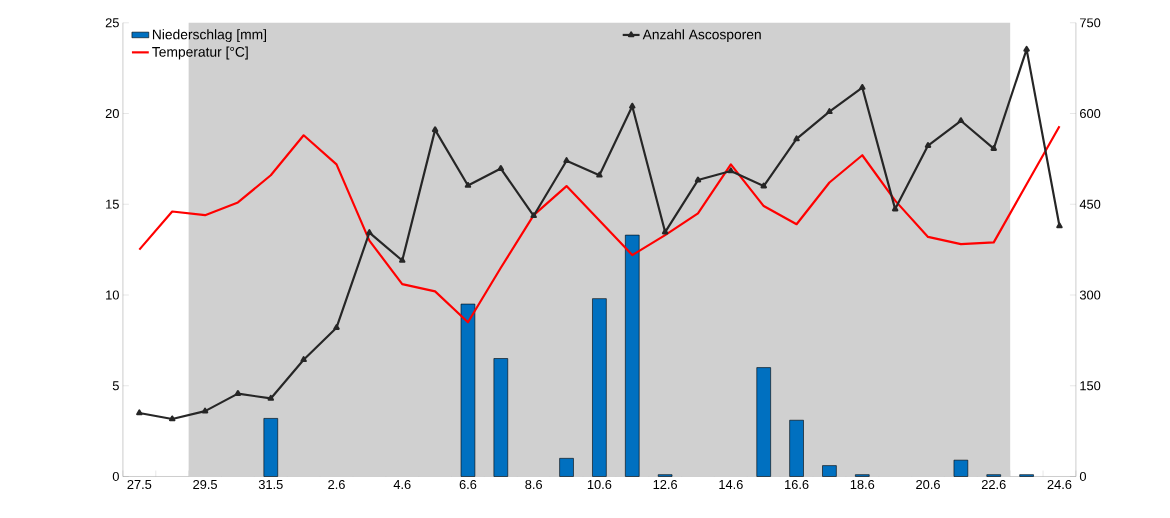 The width and height of the screenshot is (1170, 518). I want to click on legend-label: Temperatur [°C], so click(200, 53).